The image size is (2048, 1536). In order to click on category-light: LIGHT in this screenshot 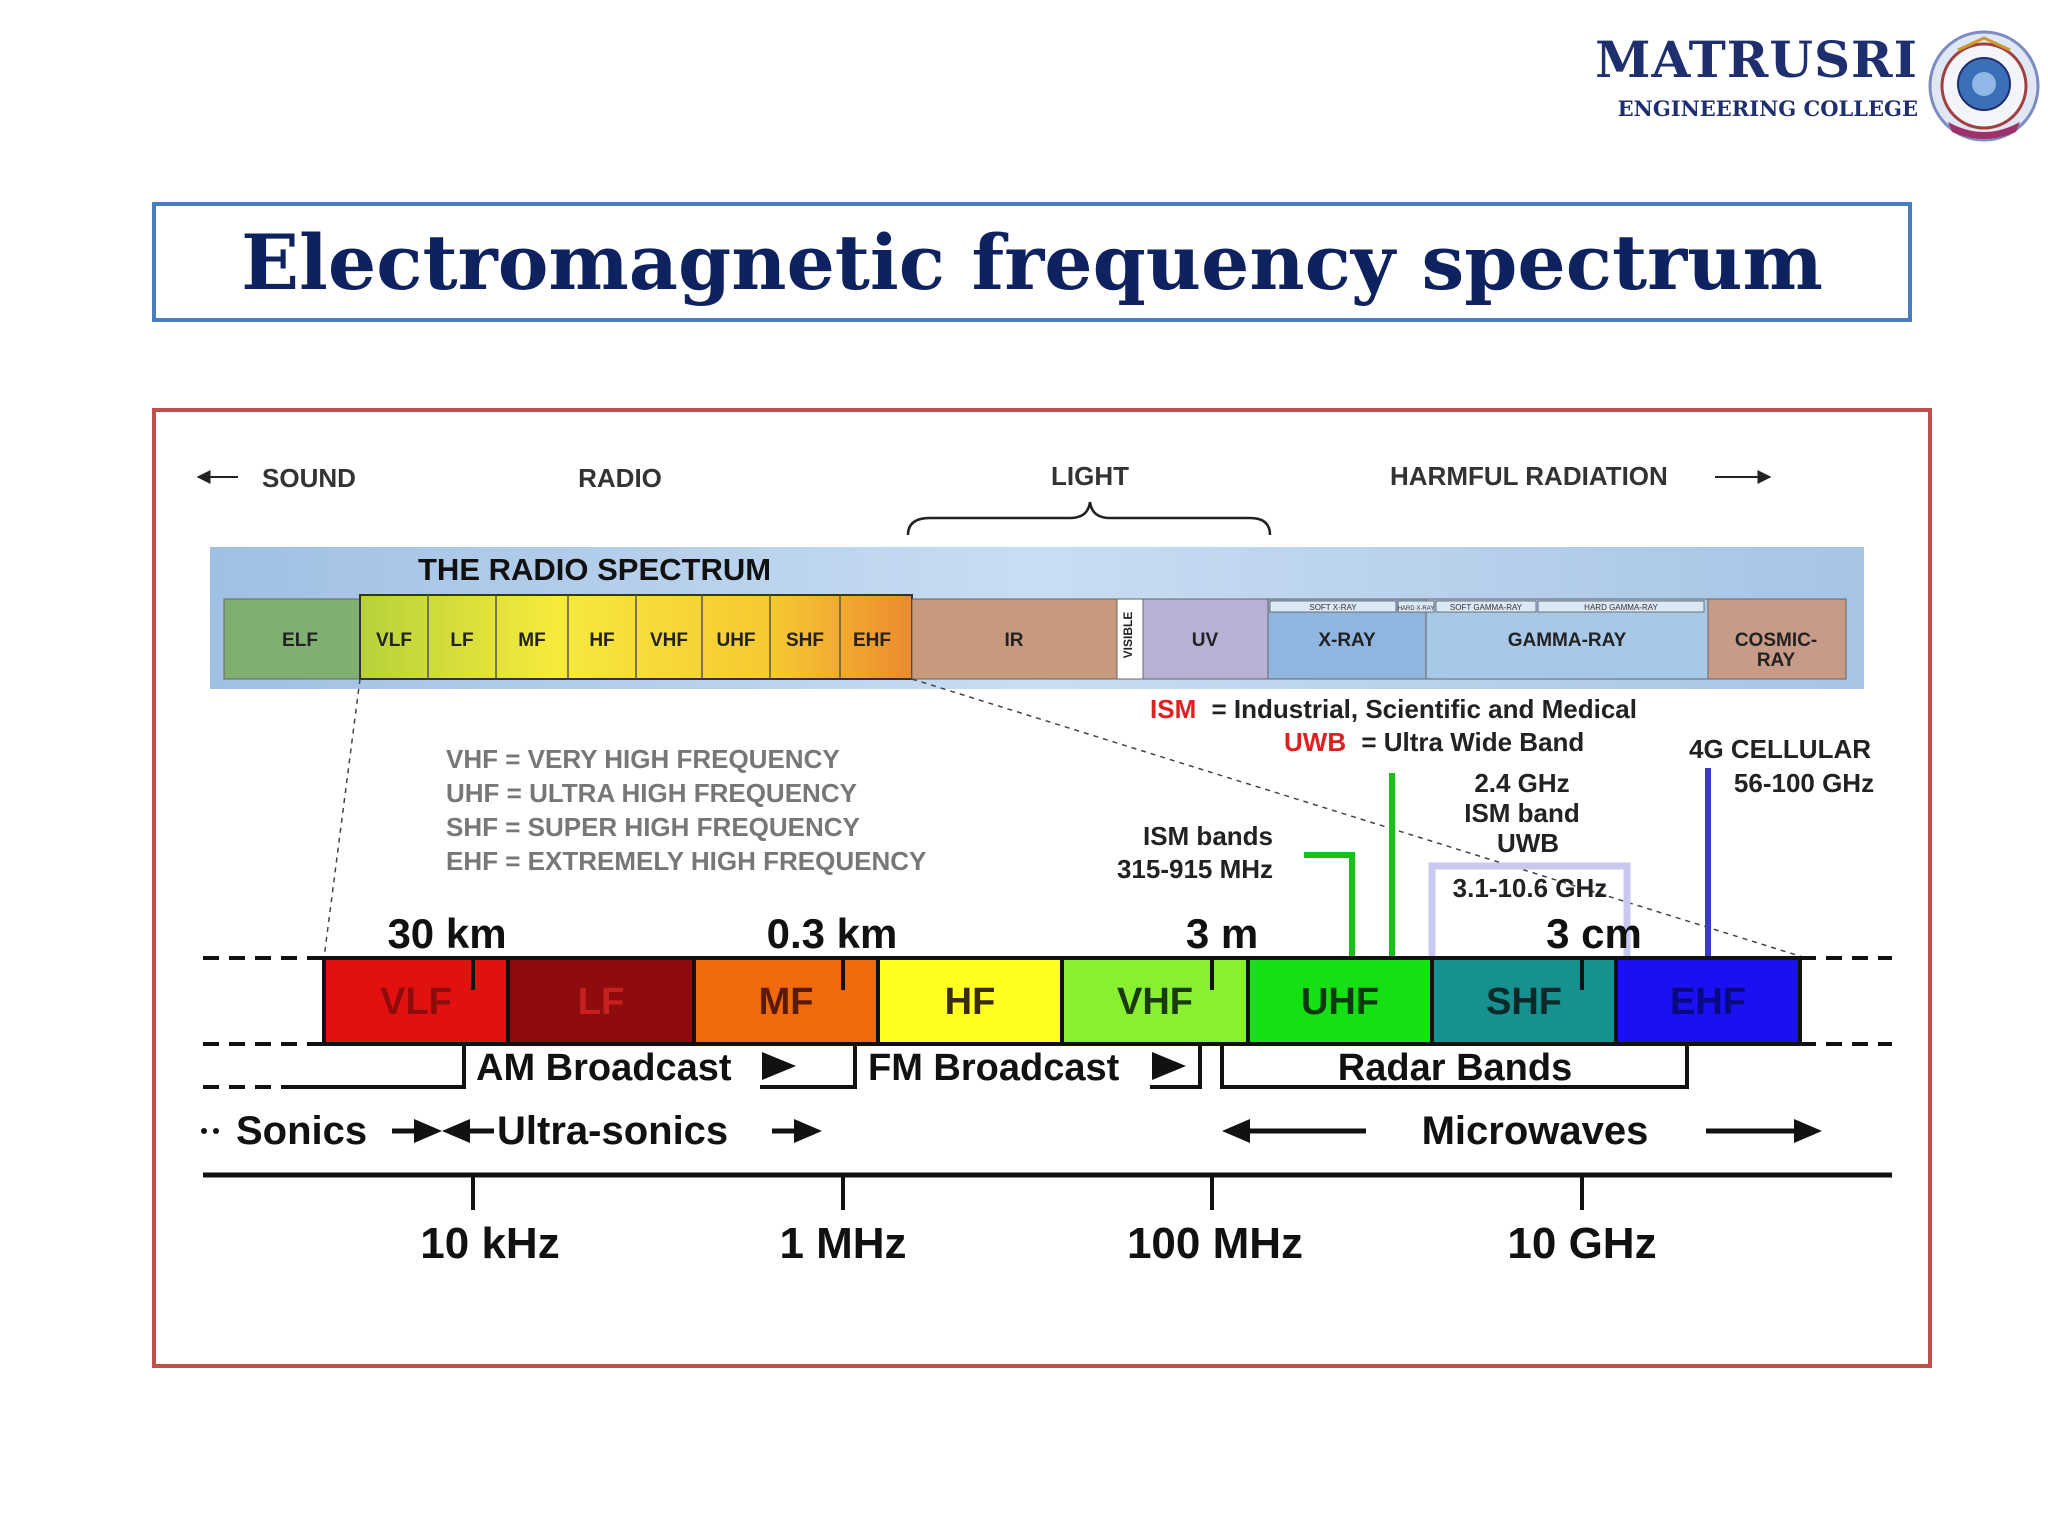, I will do `click(1090, 476)`.